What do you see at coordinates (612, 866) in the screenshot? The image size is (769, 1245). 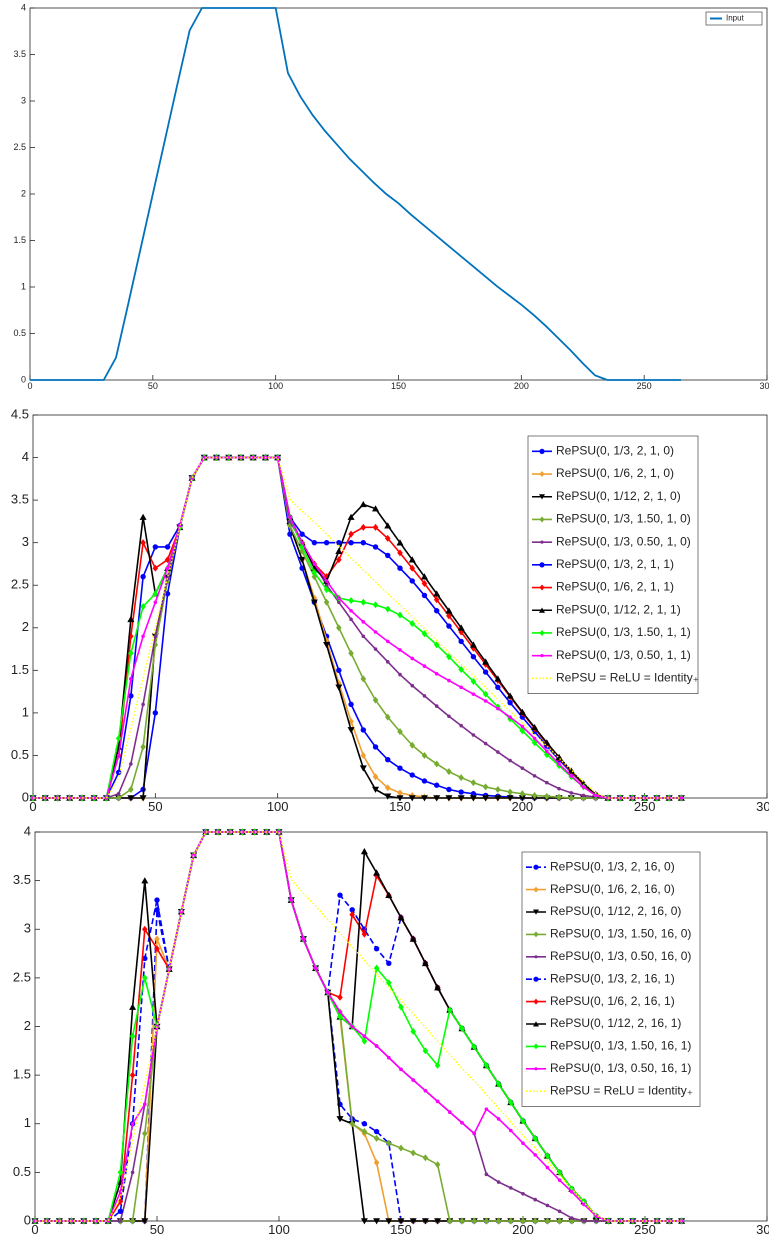 I see `legend-label: RePSU(0, 1/3, 2, 16, 0)` at bounding box center [612, 866].